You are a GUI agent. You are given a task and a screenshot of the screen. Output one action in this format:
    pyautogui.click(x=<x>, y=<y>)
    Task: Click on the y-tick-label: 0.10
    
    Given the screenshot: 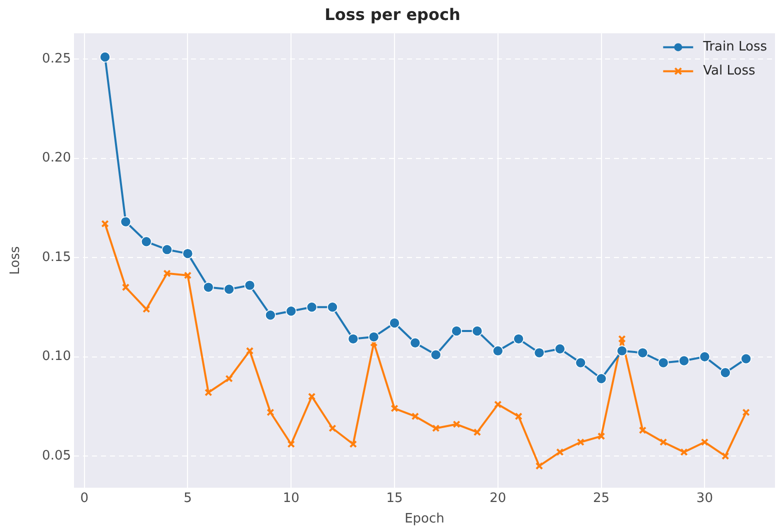 What is the action you would take?
    pyautogui.click(x=56, y=356)
    